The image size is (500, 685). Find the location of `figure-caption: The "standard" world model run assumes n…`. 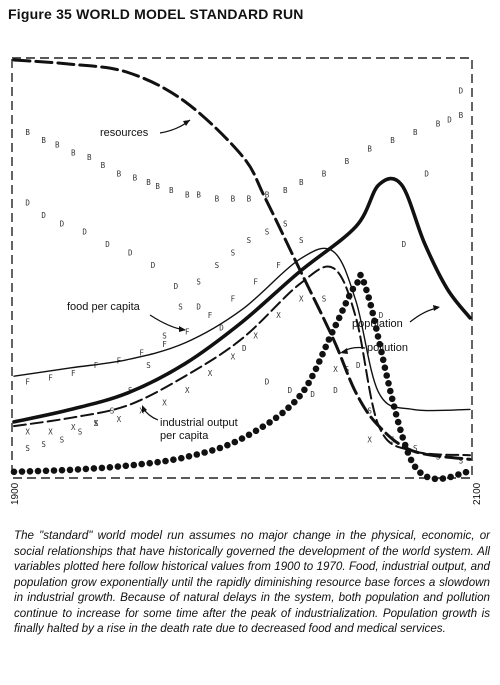

figure-caption: The "standard" world model run assumes n… is located at coordinates (252, 582).